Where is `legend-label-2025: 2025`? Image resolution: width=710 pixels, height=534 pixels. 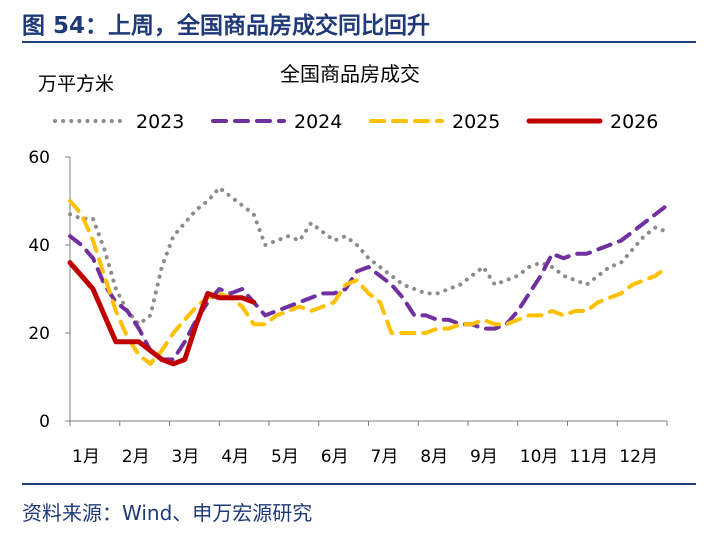 legend-label-2025: 2025 is located at coordinates (476, 122).